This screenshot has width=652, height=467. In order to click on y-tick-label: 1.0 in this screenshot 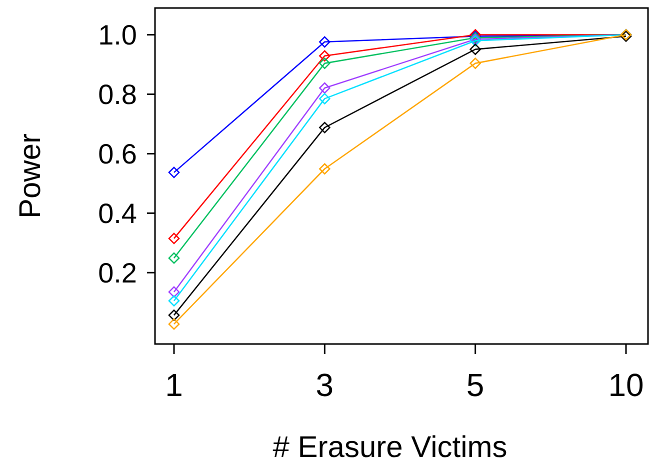, I will do `click(117, 35)`.